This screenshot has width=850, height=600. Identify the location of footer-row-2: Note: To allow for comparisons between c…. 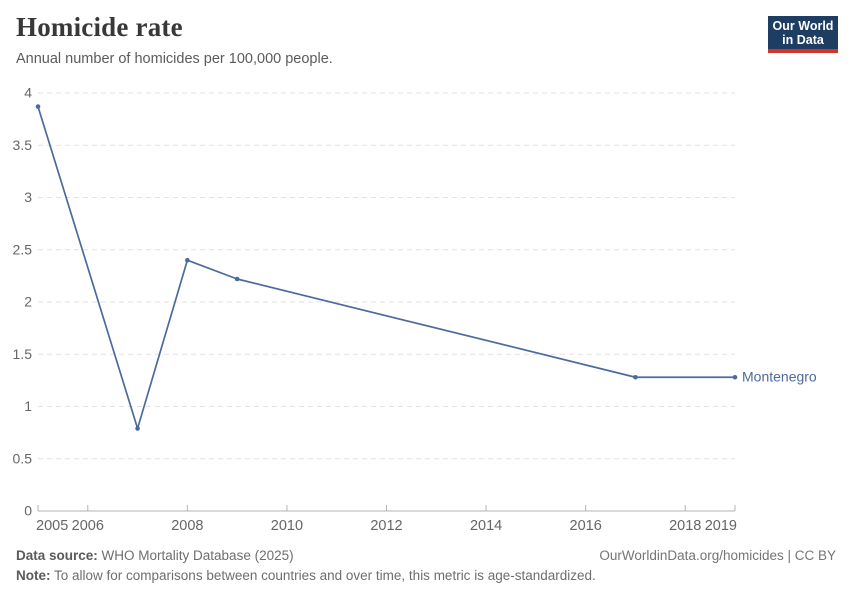
(426, 576).